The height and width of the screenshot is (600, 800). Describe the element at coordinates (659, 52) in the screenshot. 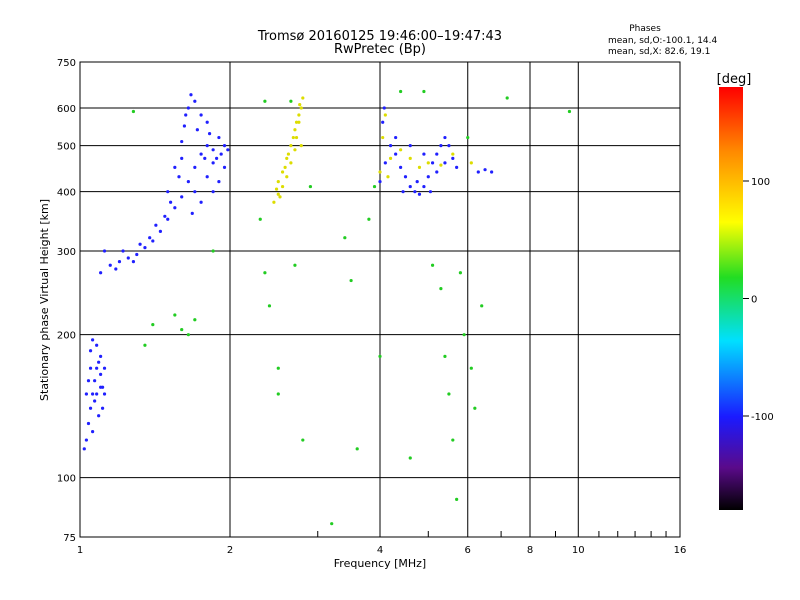

I see `legend-line-x: mean, sd,X: 82.6, 19.1` at that location.